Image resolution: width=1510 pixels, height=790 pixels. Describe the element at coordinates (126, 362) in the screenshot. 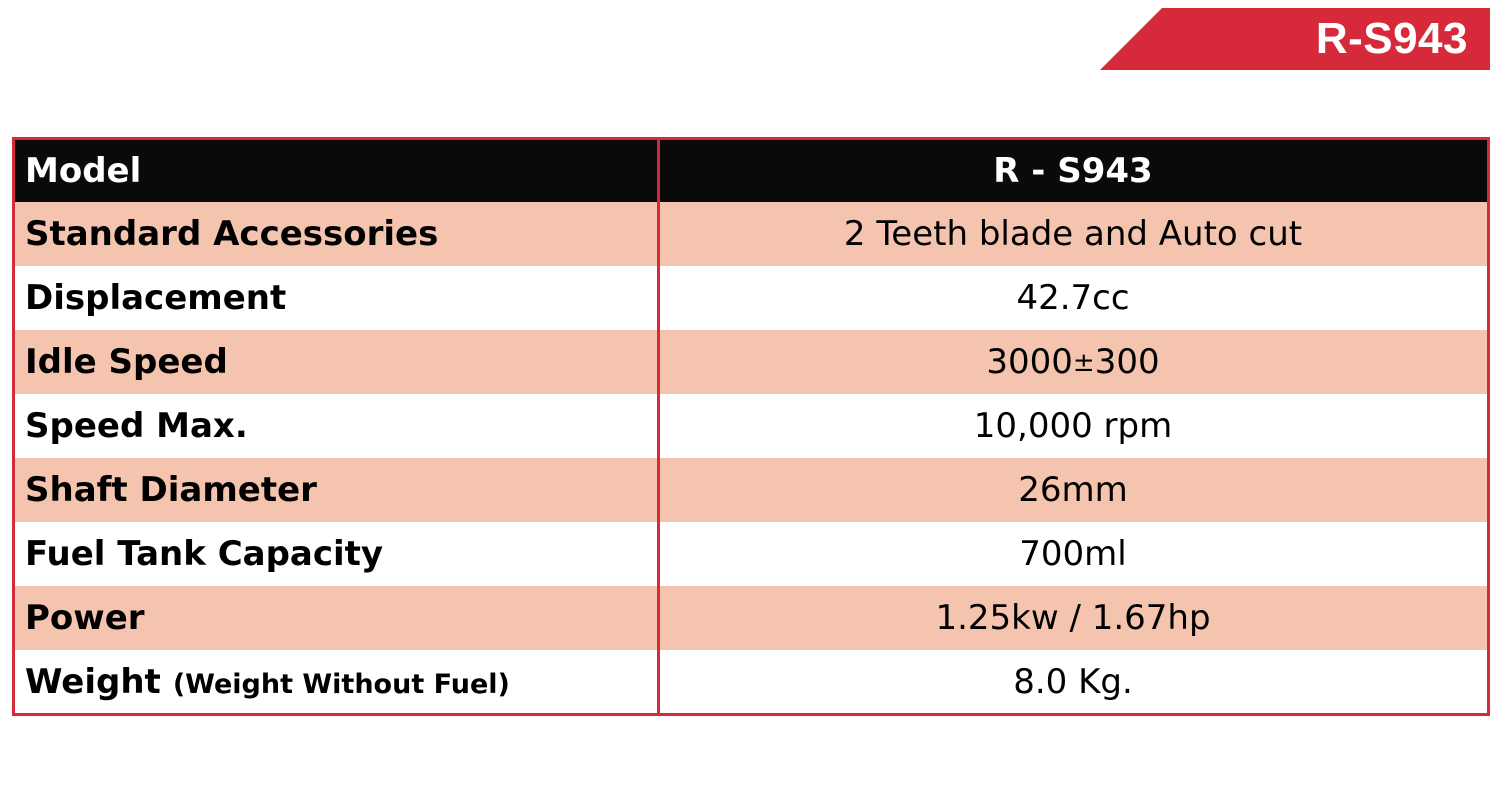

I see `row-label: Idle Speed` at that location.